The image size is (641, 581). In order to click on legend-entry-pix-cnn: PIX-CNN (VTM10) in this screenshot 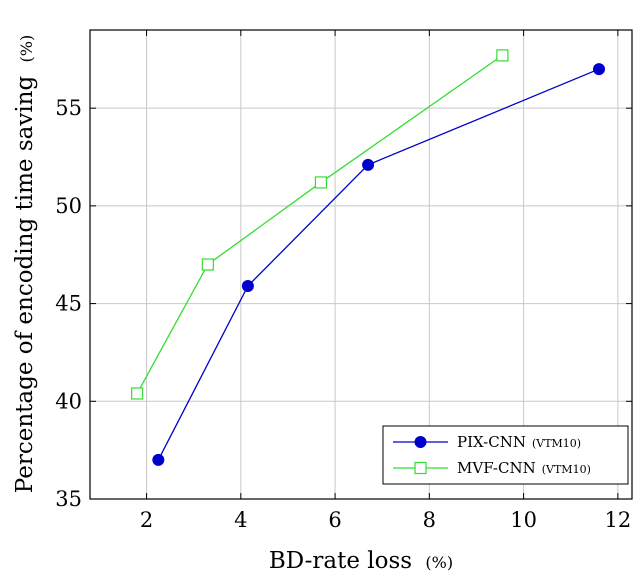, I will do `click(487, 442)`.